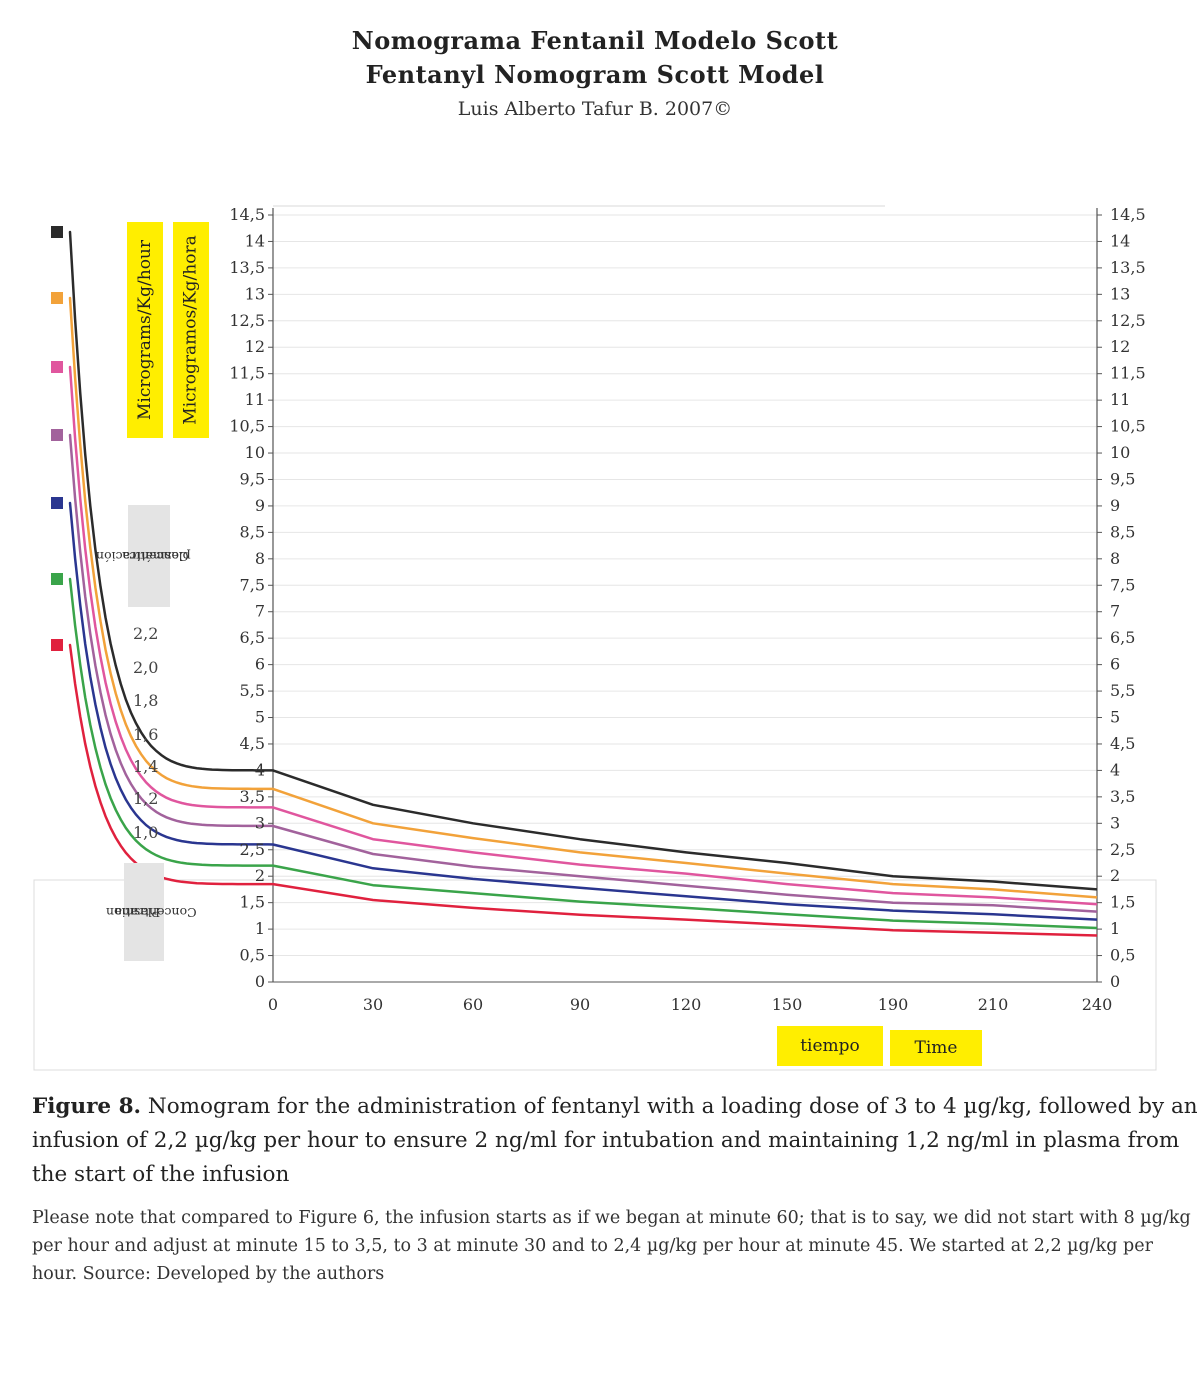 The width and height of the screenshot is (1200, 1389). I want to click on y-tick-label-right: 0,5, so click(1122, 955).